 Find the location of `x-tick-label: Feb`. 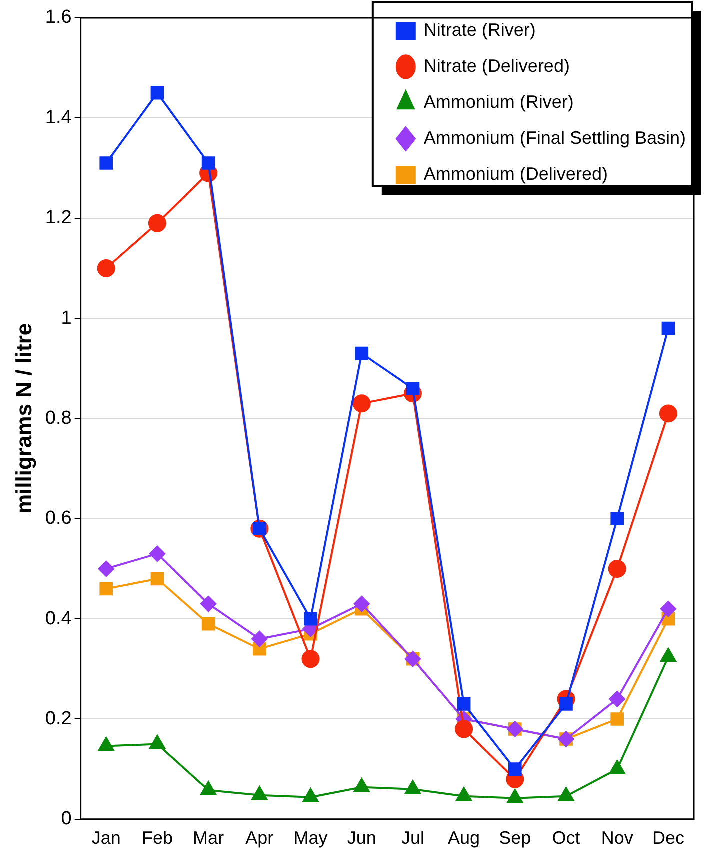

x-tick-label: Feb is located at coordinates (157, 838).